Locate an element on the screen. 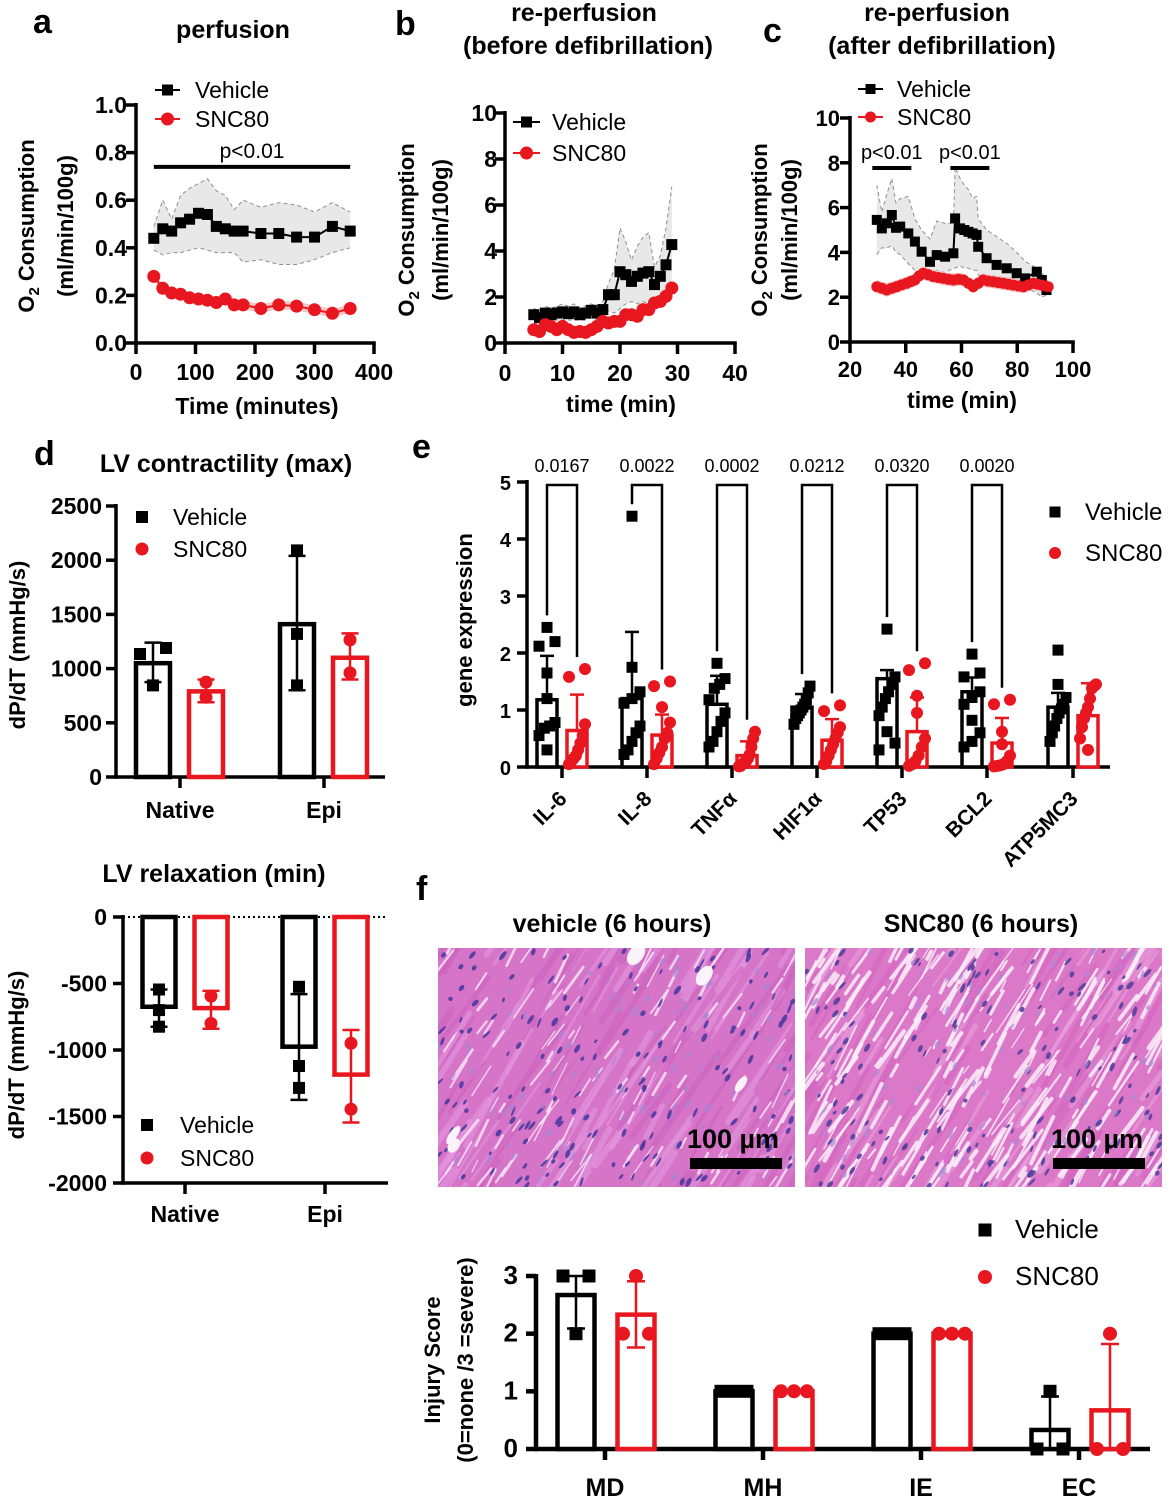  p-value-label: 0.0002 is located at coordinates (731, 466).